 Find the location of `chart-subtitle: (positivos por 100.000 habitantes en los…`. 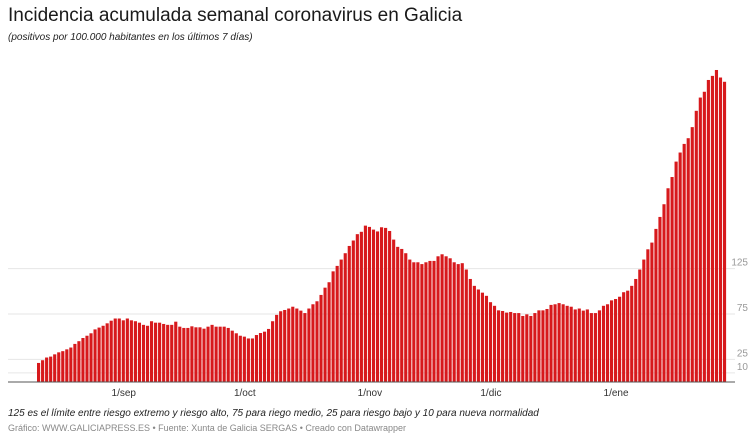

chart-subtitle: (positivos por 100.000 habitantes en los… is located at coordinates (130, 37).